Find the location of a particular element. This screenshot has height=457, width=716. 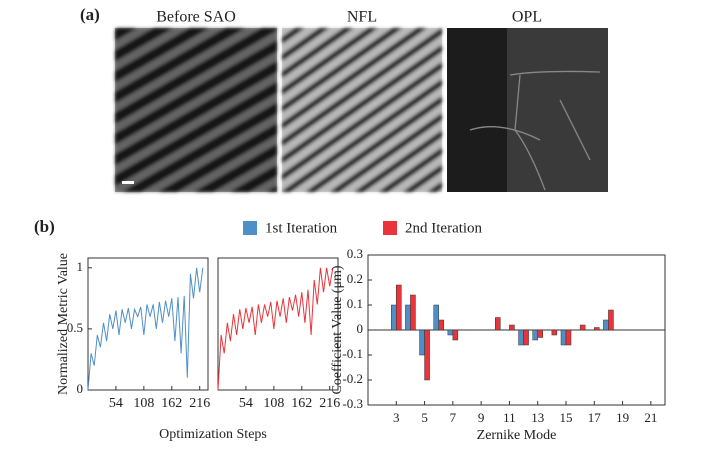

legend-label: 2nd Iteration is located at coordinates (444, 228).